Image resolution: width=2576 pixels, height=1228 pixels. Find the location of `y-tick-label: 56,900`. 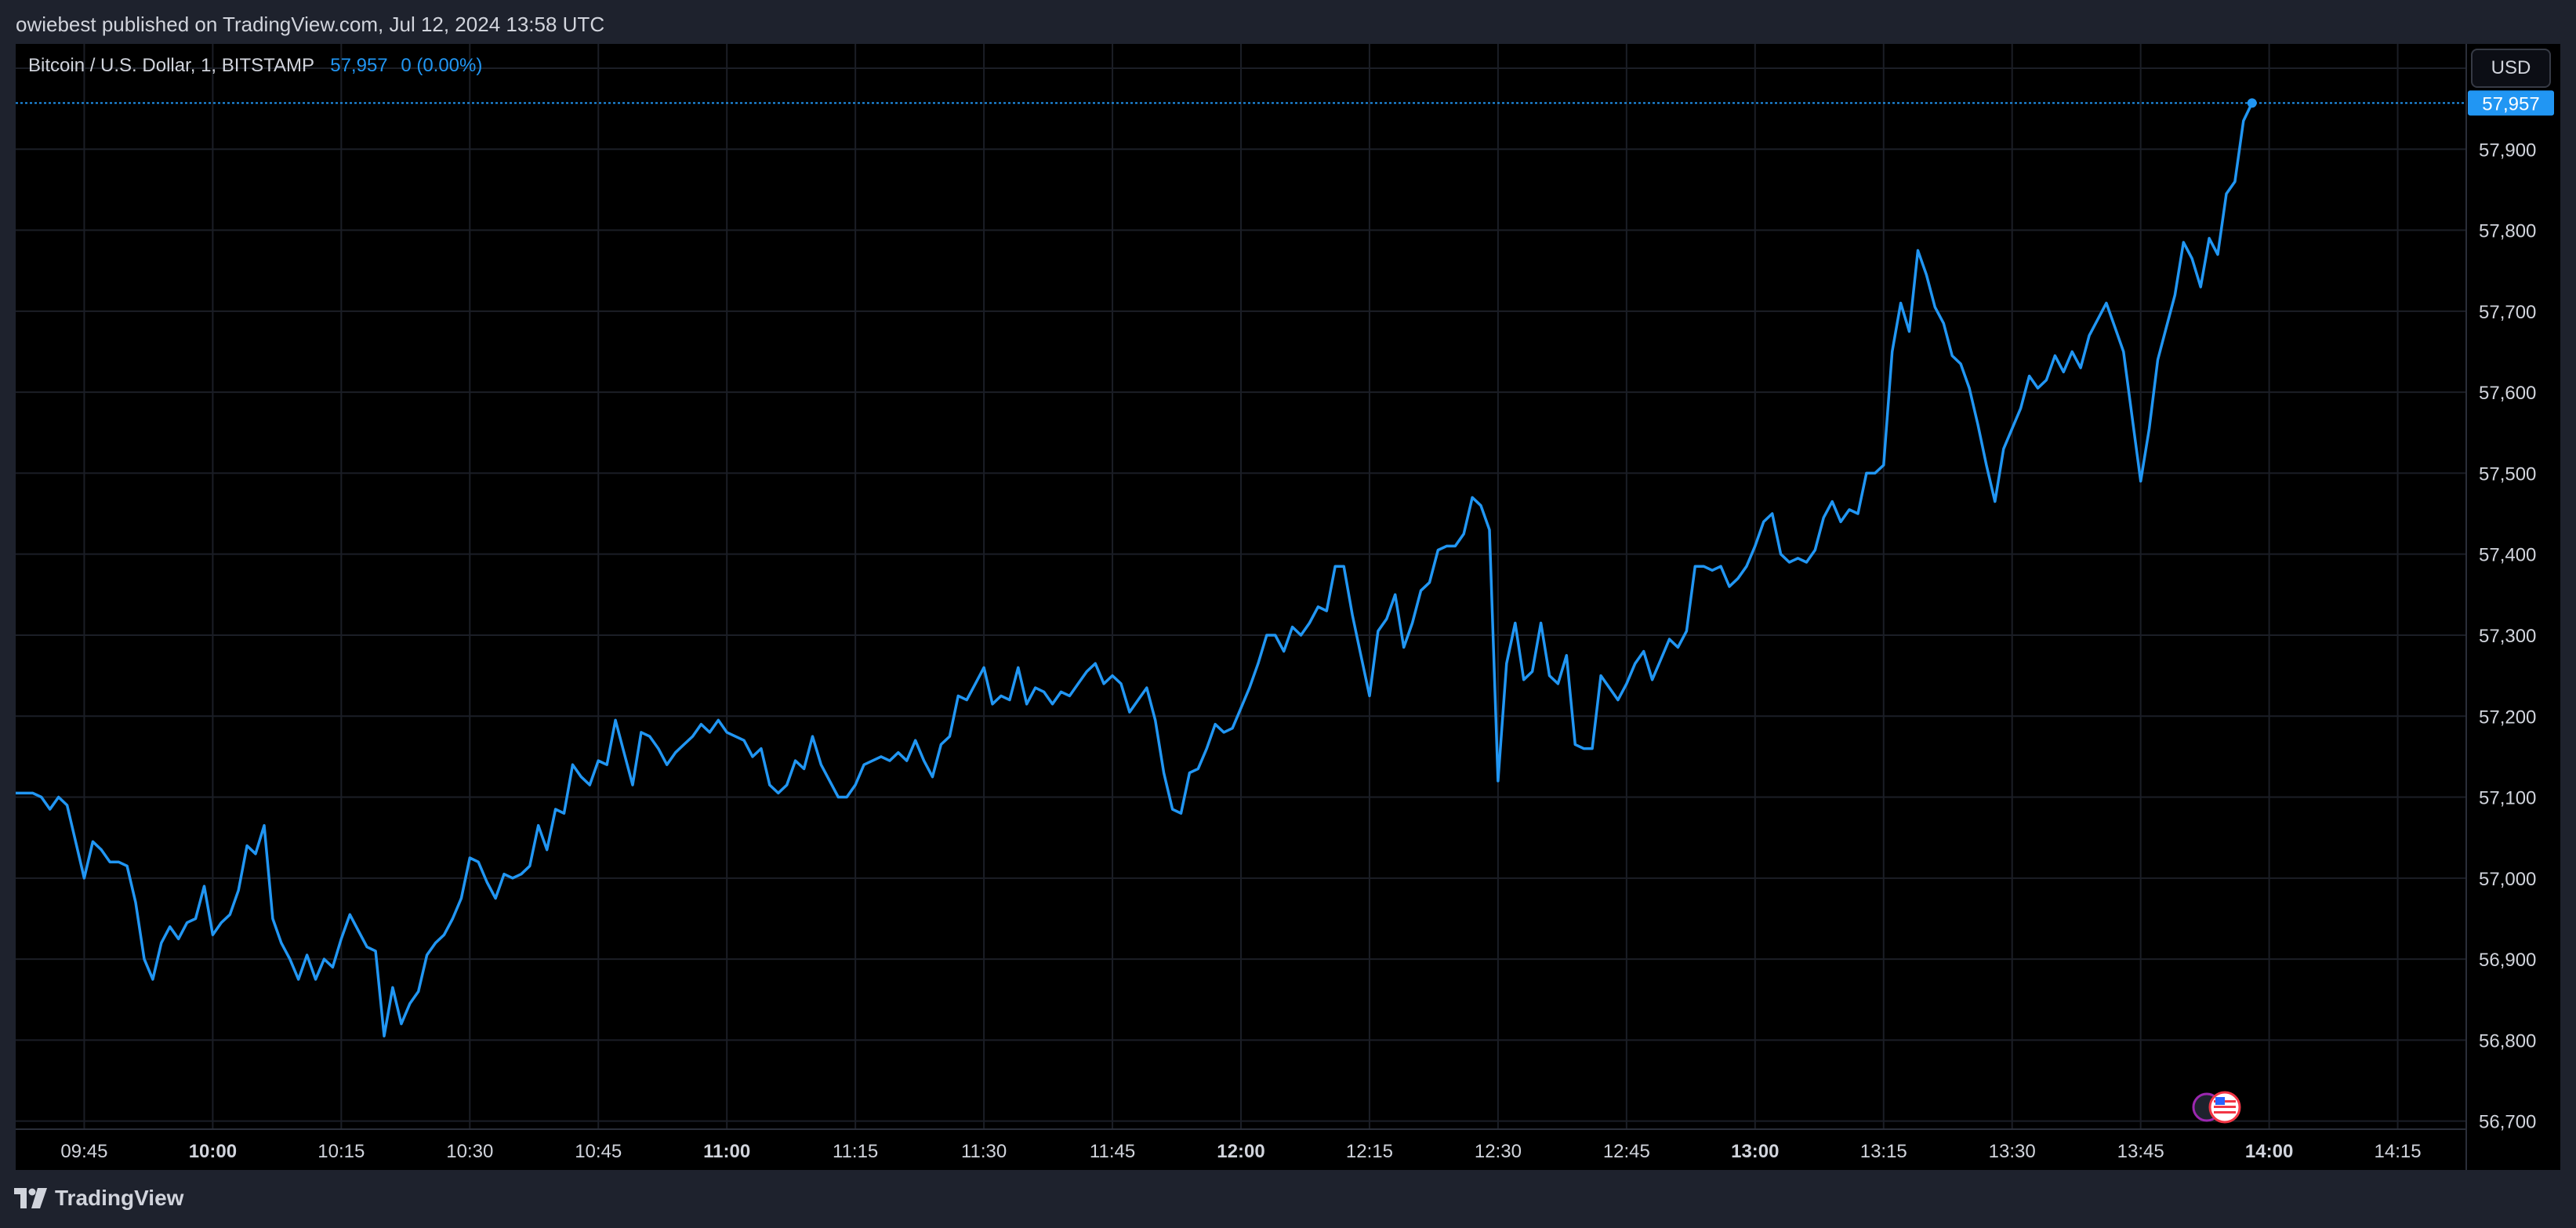

y-tick-label: 56,900 is located at coordinates (2508, 960).